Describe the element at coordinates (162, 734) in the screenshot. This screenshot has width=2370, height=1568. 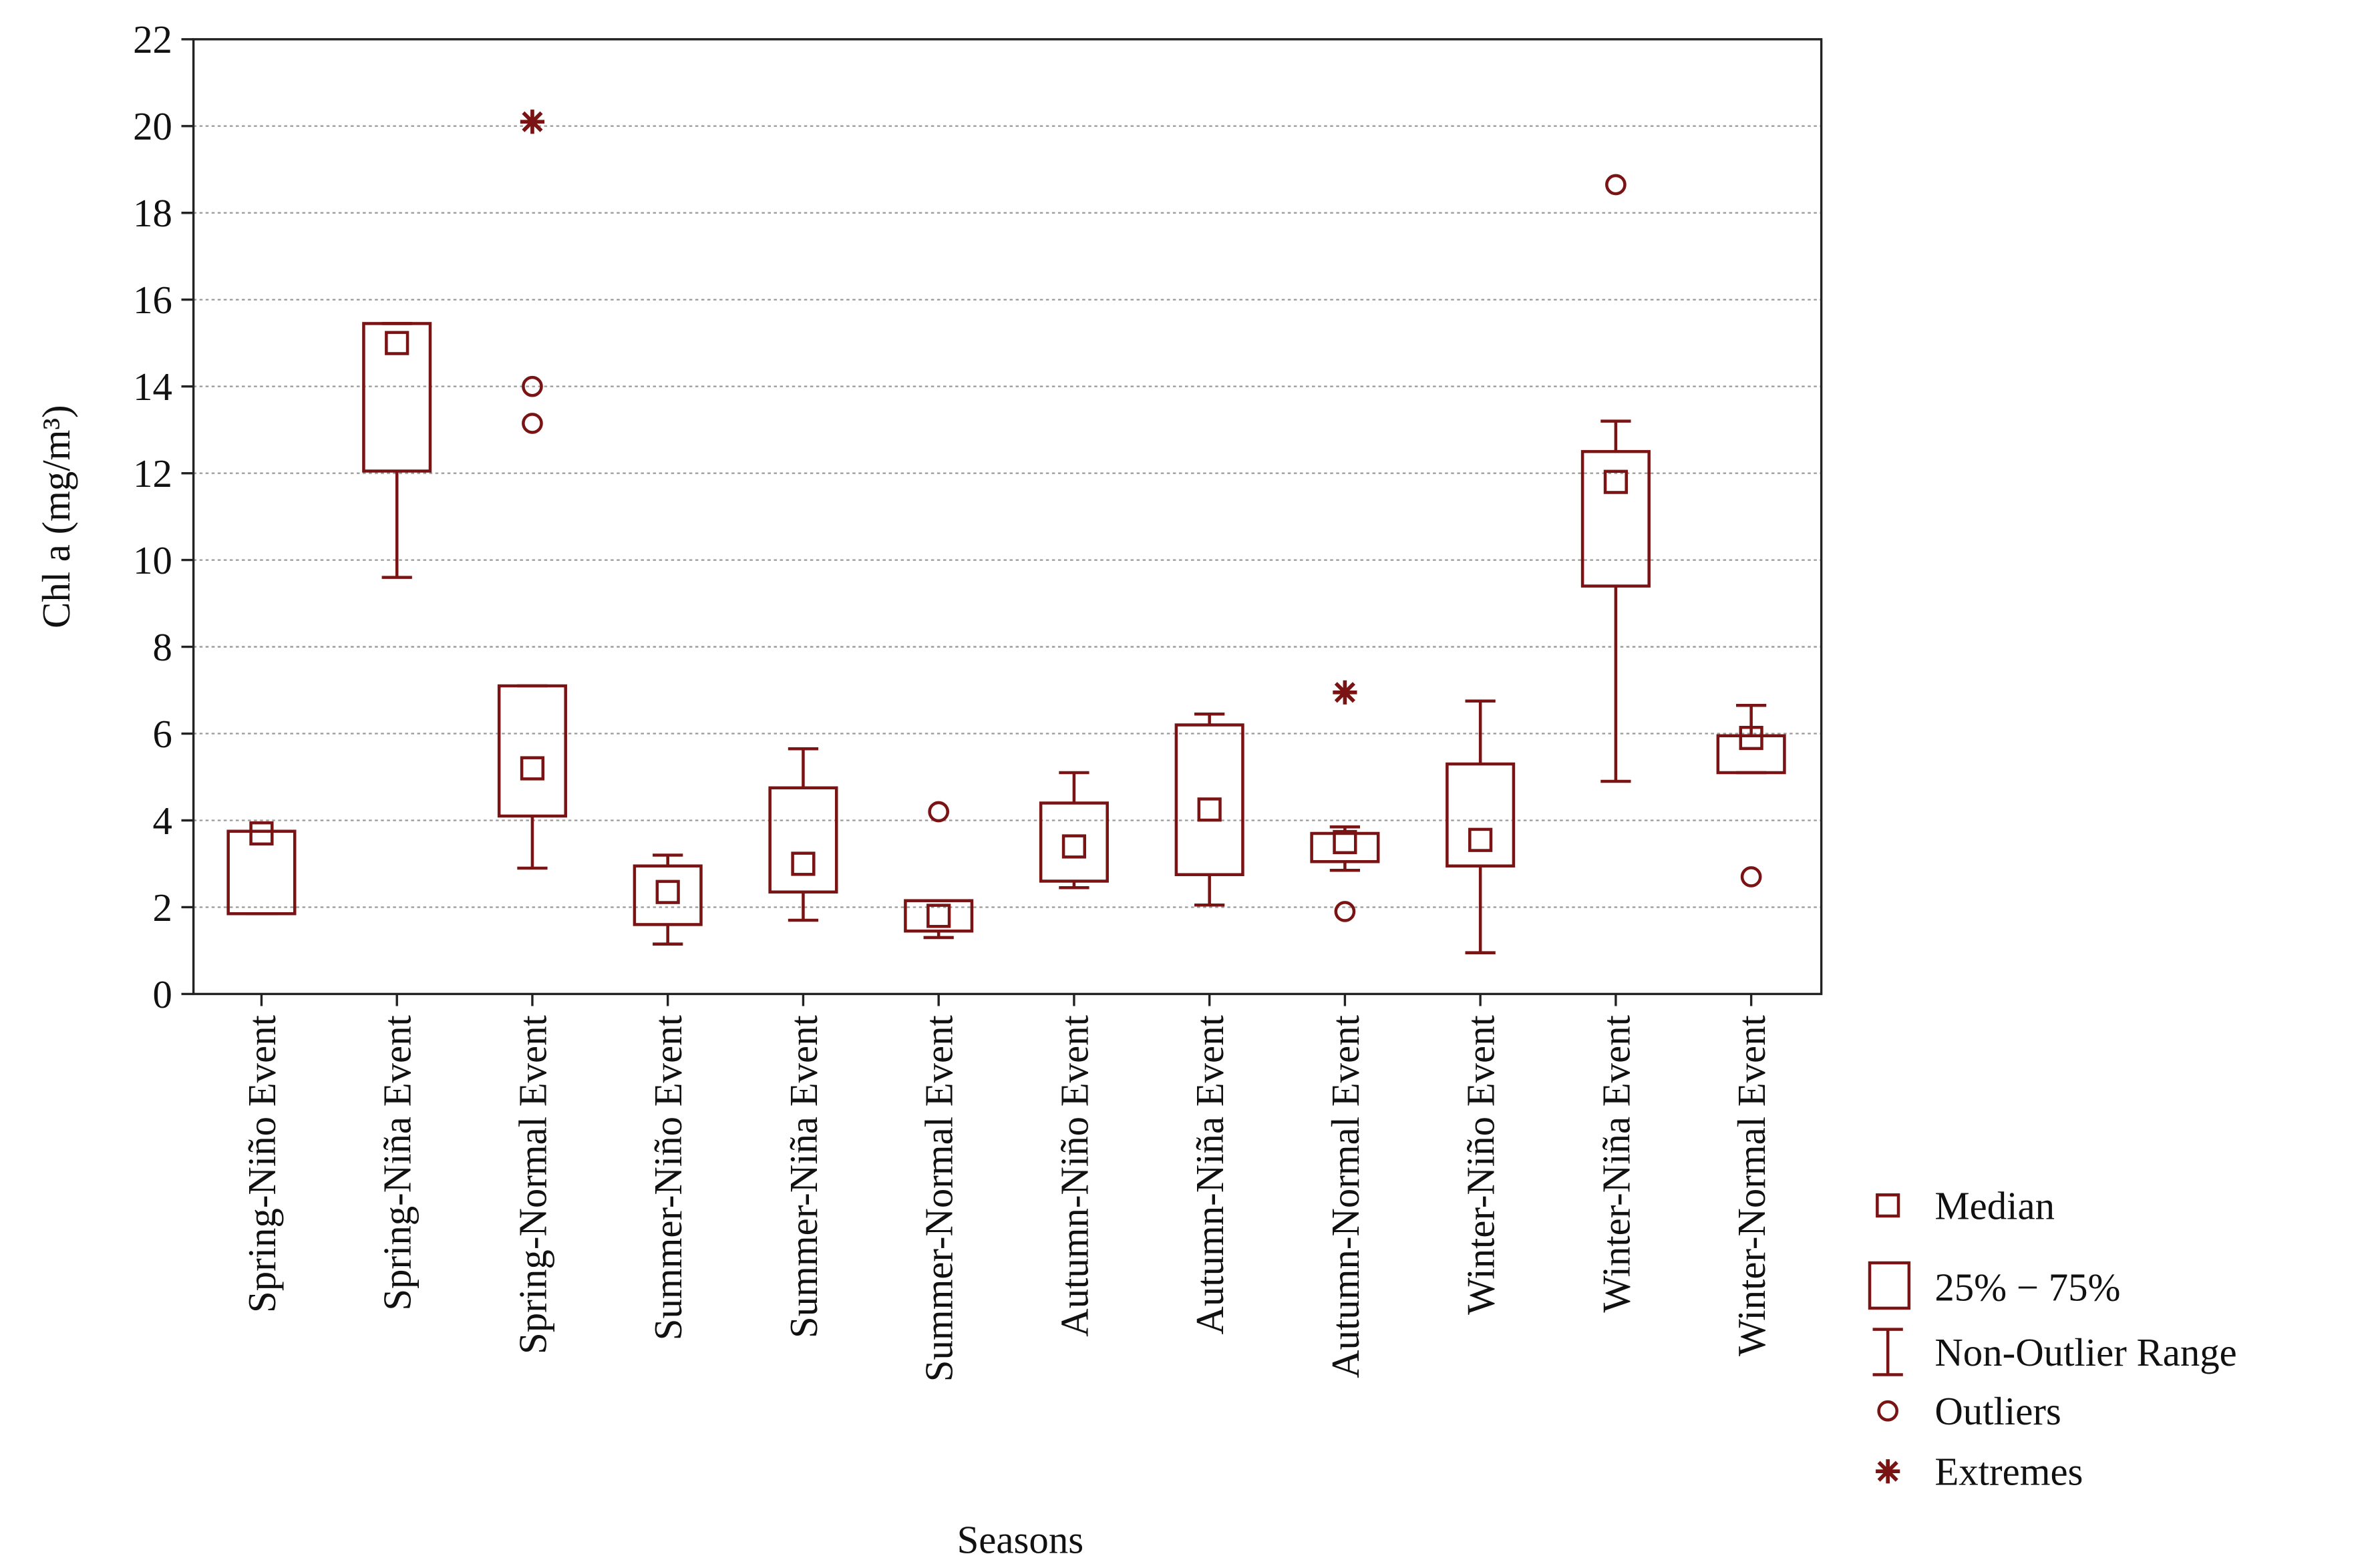
I see `y-tick-label: 6` at that location.